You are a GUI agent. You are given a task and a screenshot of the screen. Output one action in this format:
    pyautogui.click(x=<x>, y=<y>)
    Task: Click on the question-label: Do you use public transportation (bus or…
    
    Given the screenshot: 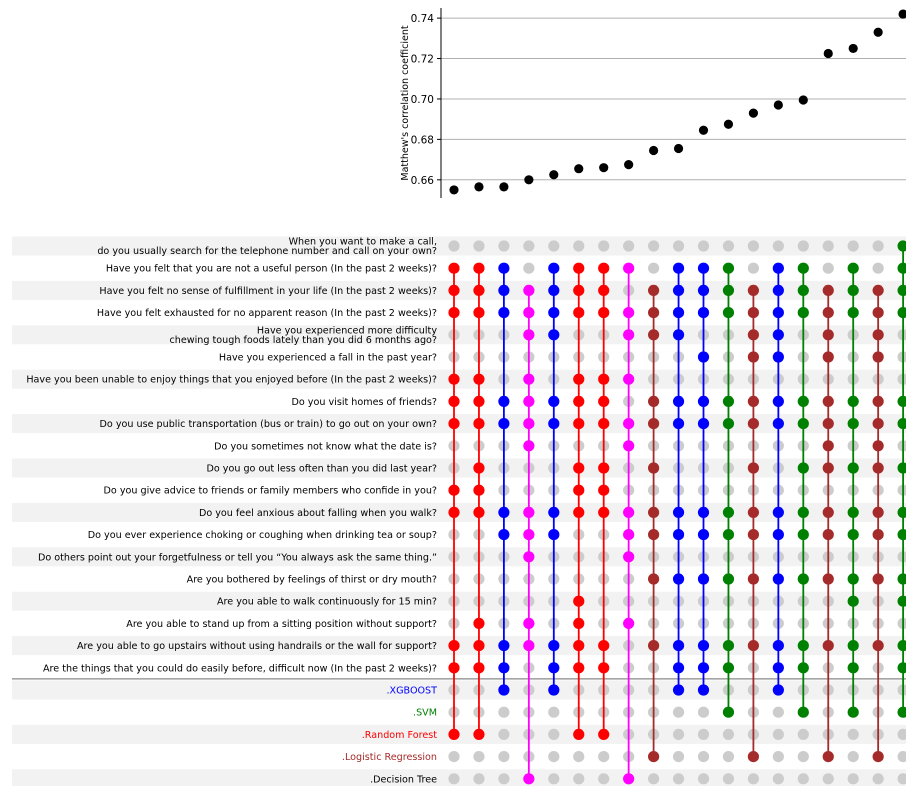 What is the action you would take?
    pyautogui.click(x=268, y=424)
    